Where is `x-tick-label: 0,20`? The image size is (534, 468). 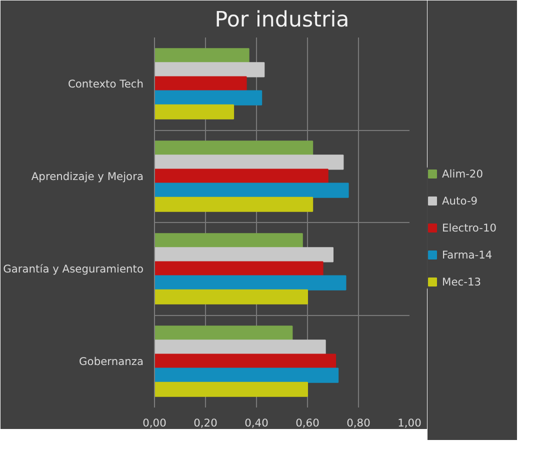 x-tick-label: 0,20 is located at coordinates (206, 423).